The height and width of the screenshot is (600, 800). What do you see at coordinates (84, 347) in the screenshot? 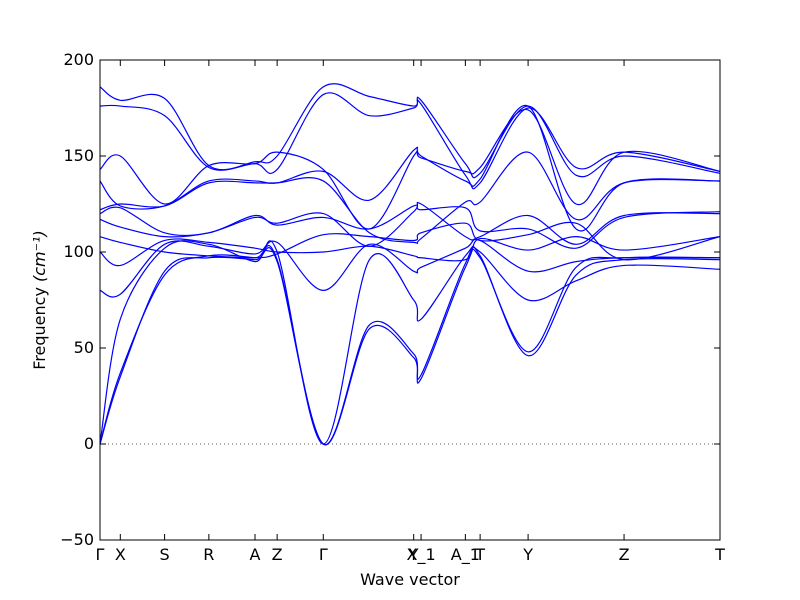
I see `y-tick-label: 50` at bounding box center [84, 347].